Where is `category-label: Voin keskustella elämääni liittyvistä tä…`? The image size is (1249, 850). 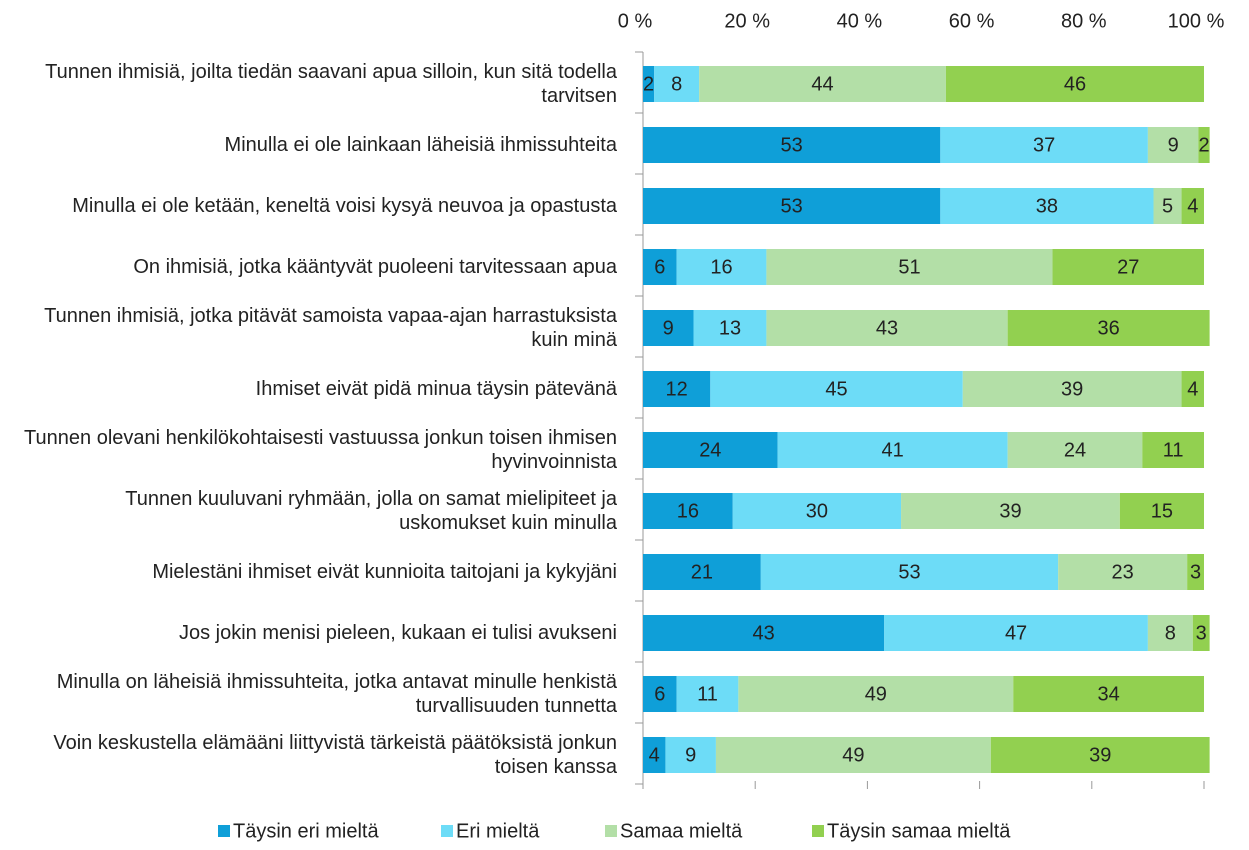
category-label: Voin keskustella elämääni liittyvistä tä… is located at coordinates (317, 755).